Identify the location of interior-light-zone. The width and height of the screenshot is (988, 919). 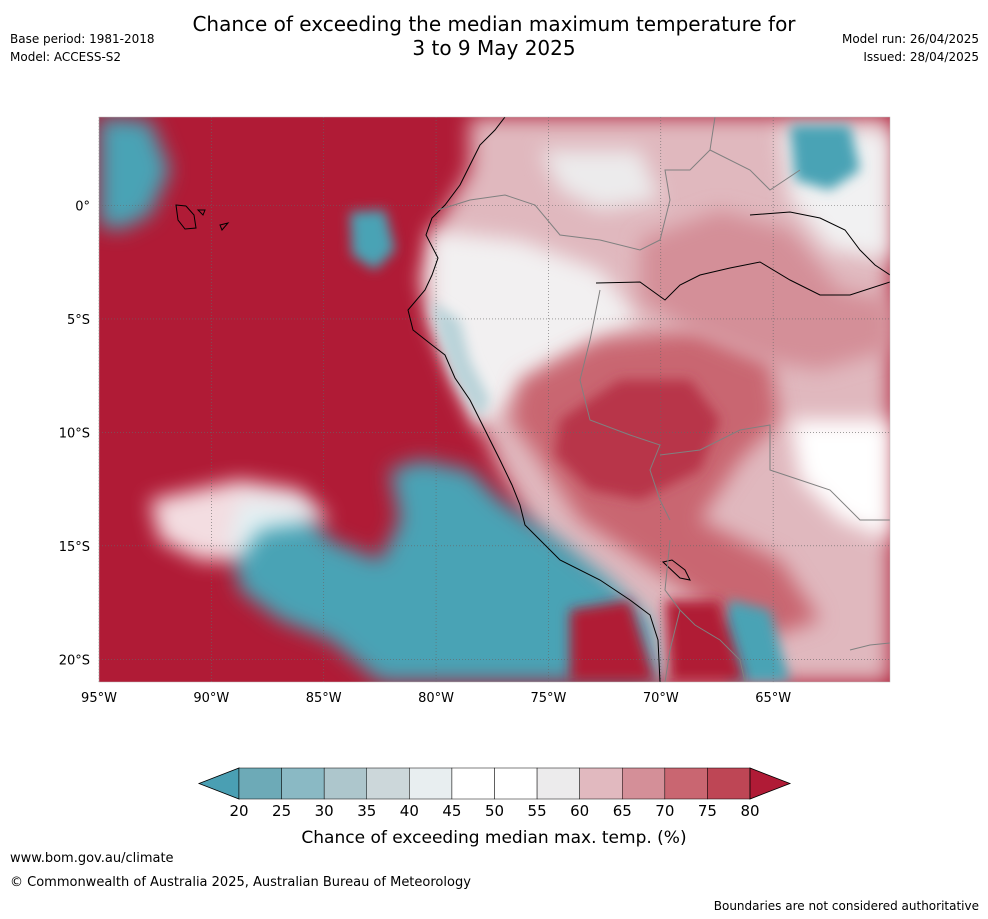
(600, 180).